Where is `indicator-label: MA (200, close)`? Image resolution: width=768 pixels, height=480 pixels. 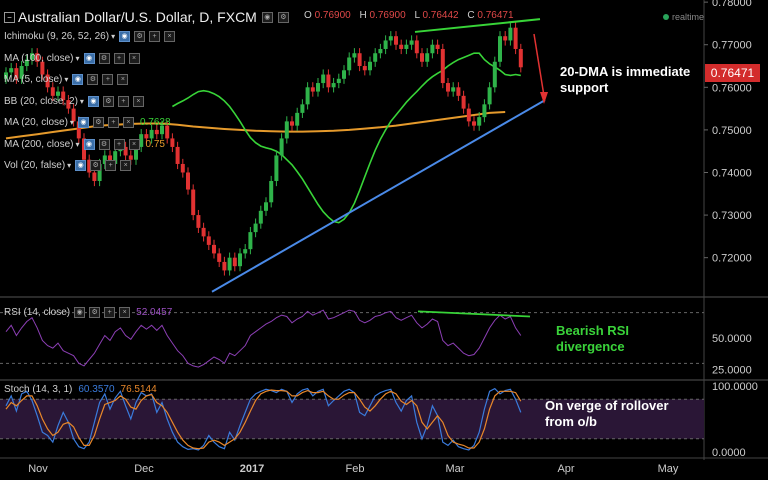 indicator-label: MA (200, close) is located at coordinates (39, 144).